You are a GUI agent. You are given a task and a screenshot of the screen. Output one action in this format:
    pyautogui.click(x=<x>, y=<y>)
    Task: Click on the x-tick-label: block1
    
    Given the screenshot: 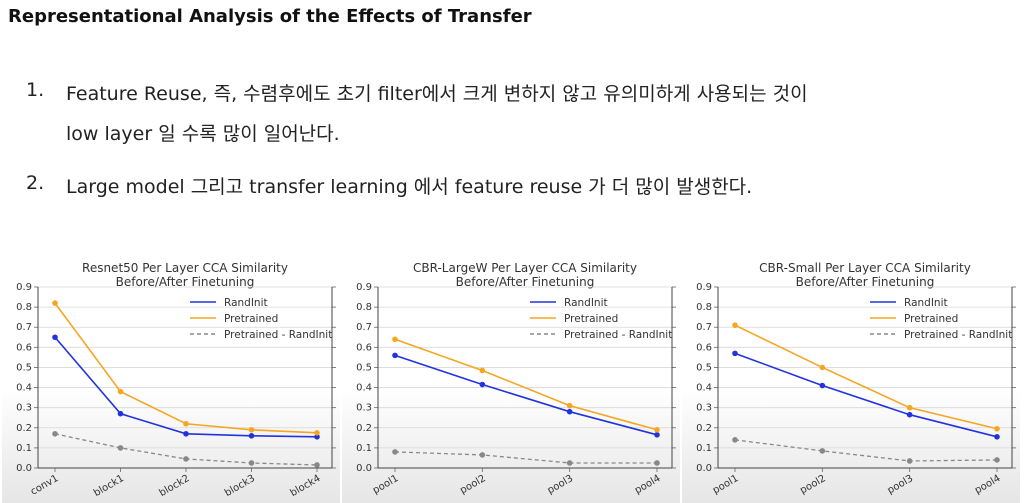 What is the action you would take?
    pyautogui.click(x=109, y=486)
    